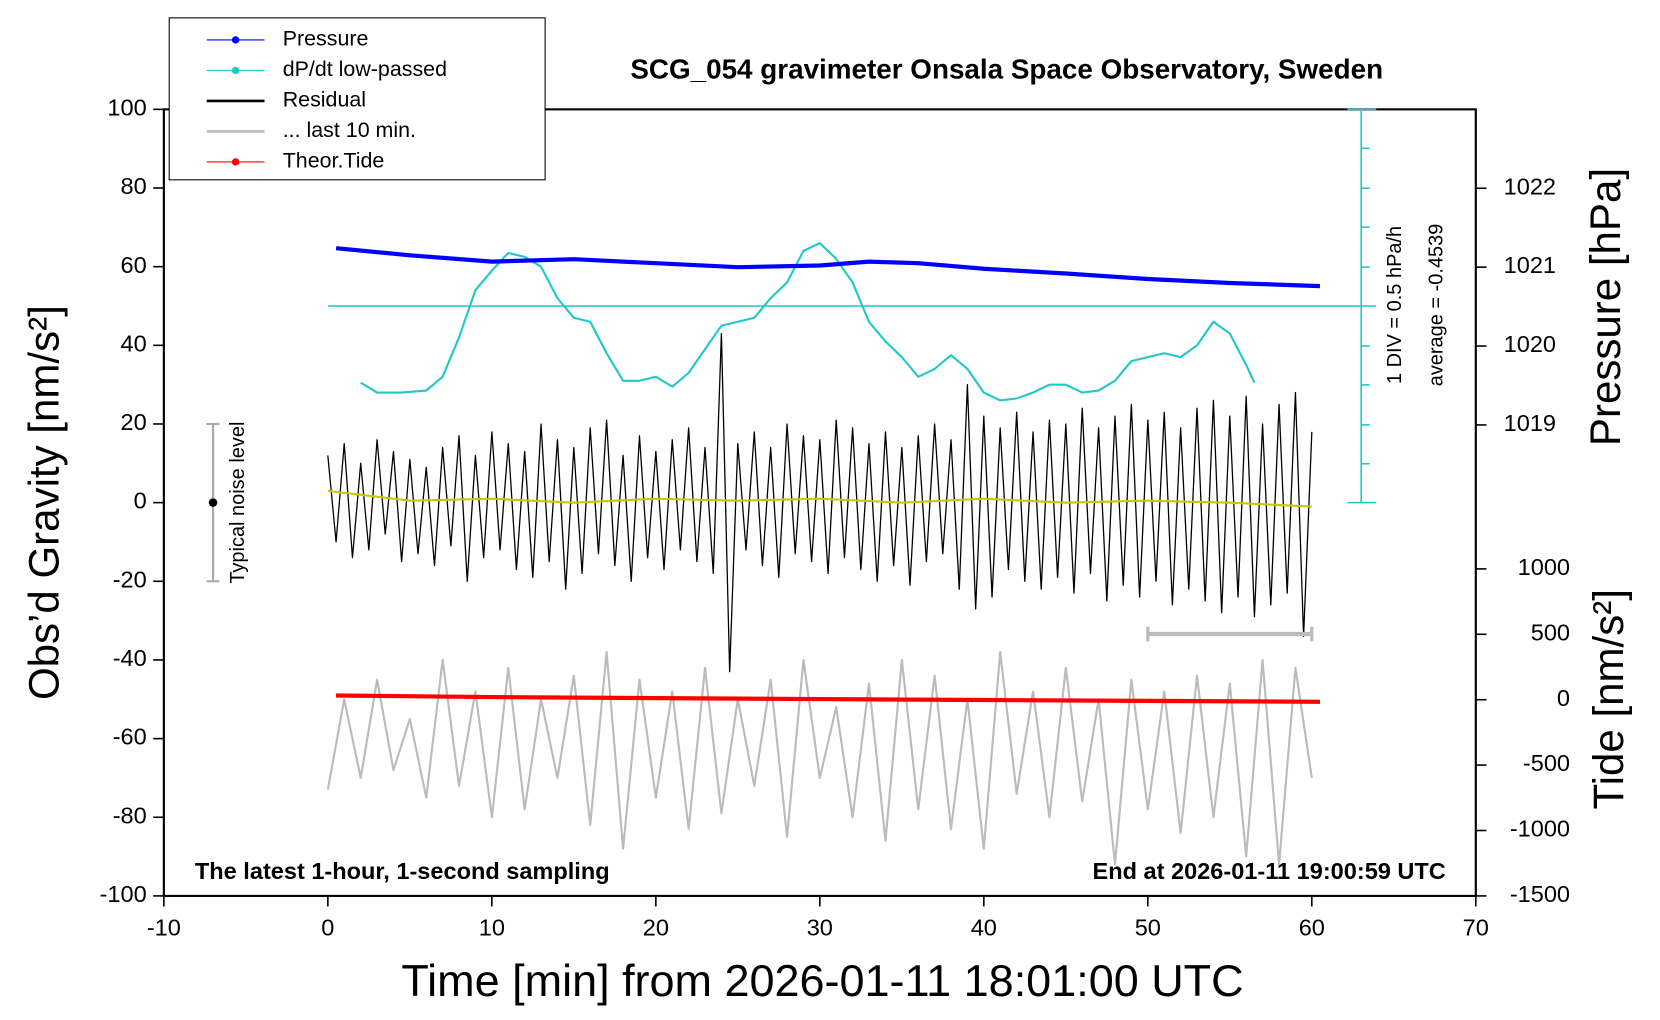  Describe the element at coordinates (984, 928) in the screenshot. I see `x-tick-label: 40` at that location.